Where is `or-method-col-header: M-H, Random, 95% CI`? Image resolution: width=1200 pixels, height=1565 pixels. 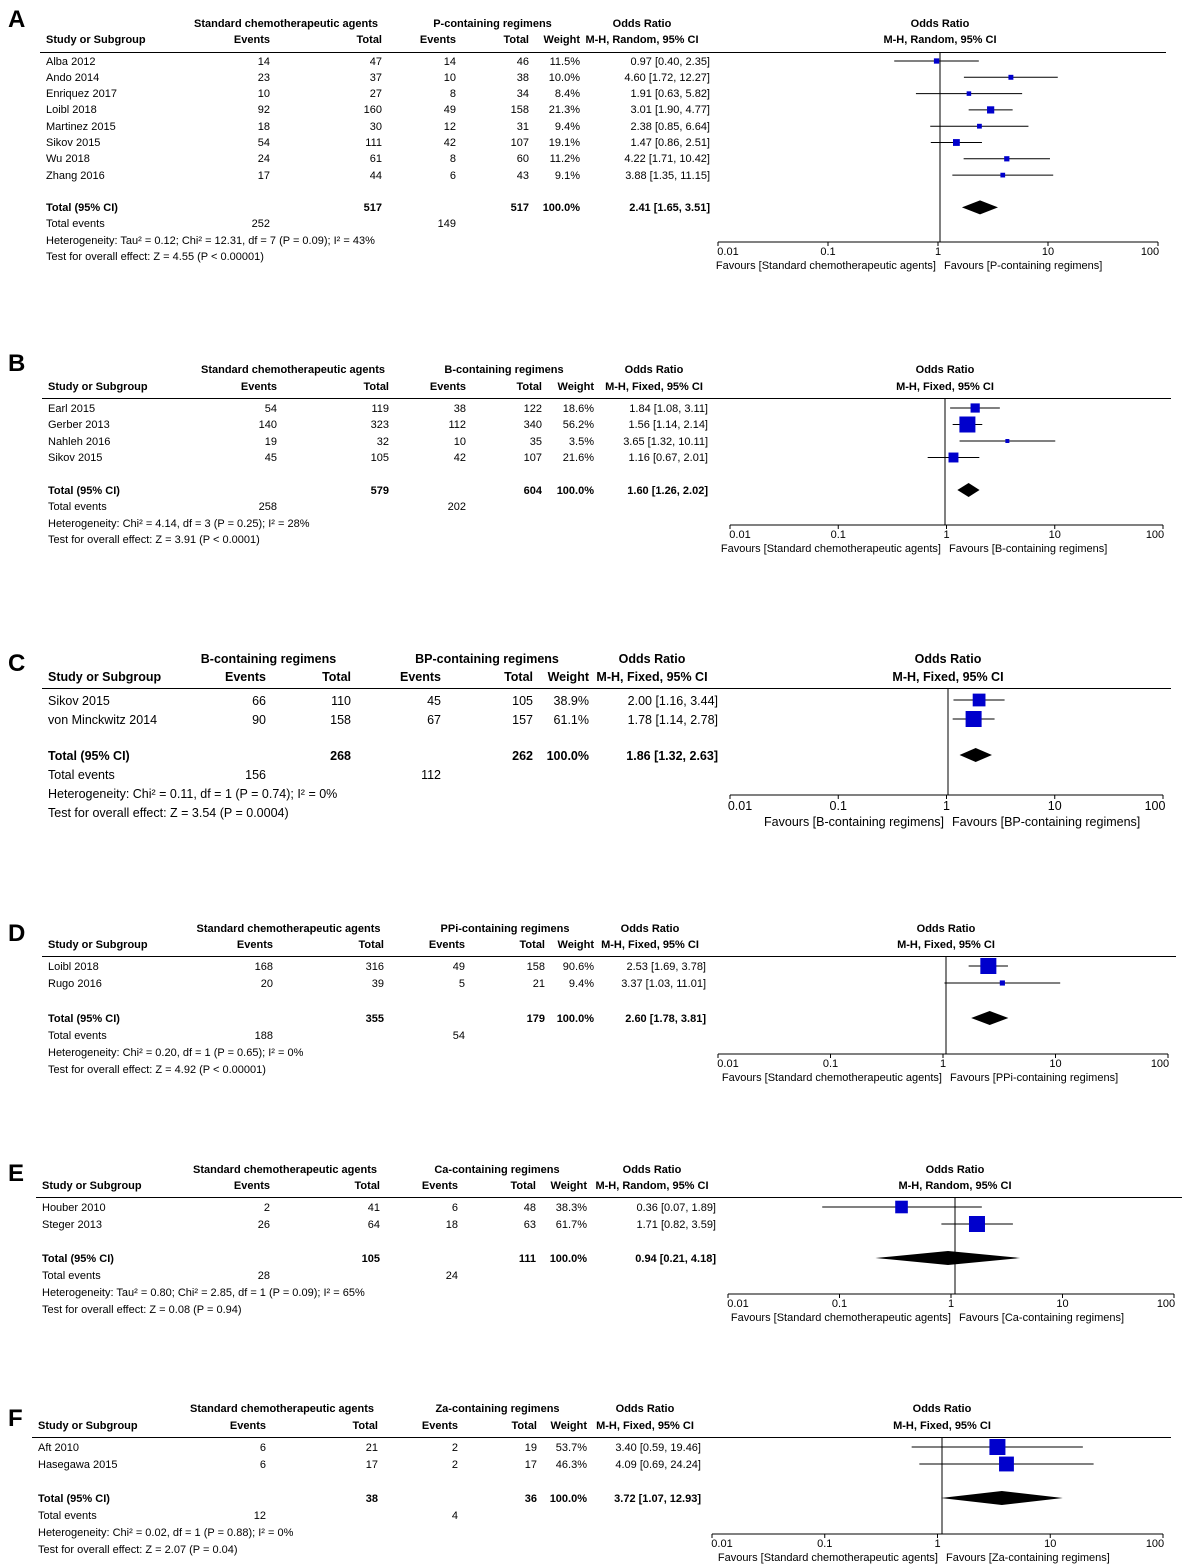 or-method-col-header: M-H, Random, 95% CI is located at coordinates (642, 40).